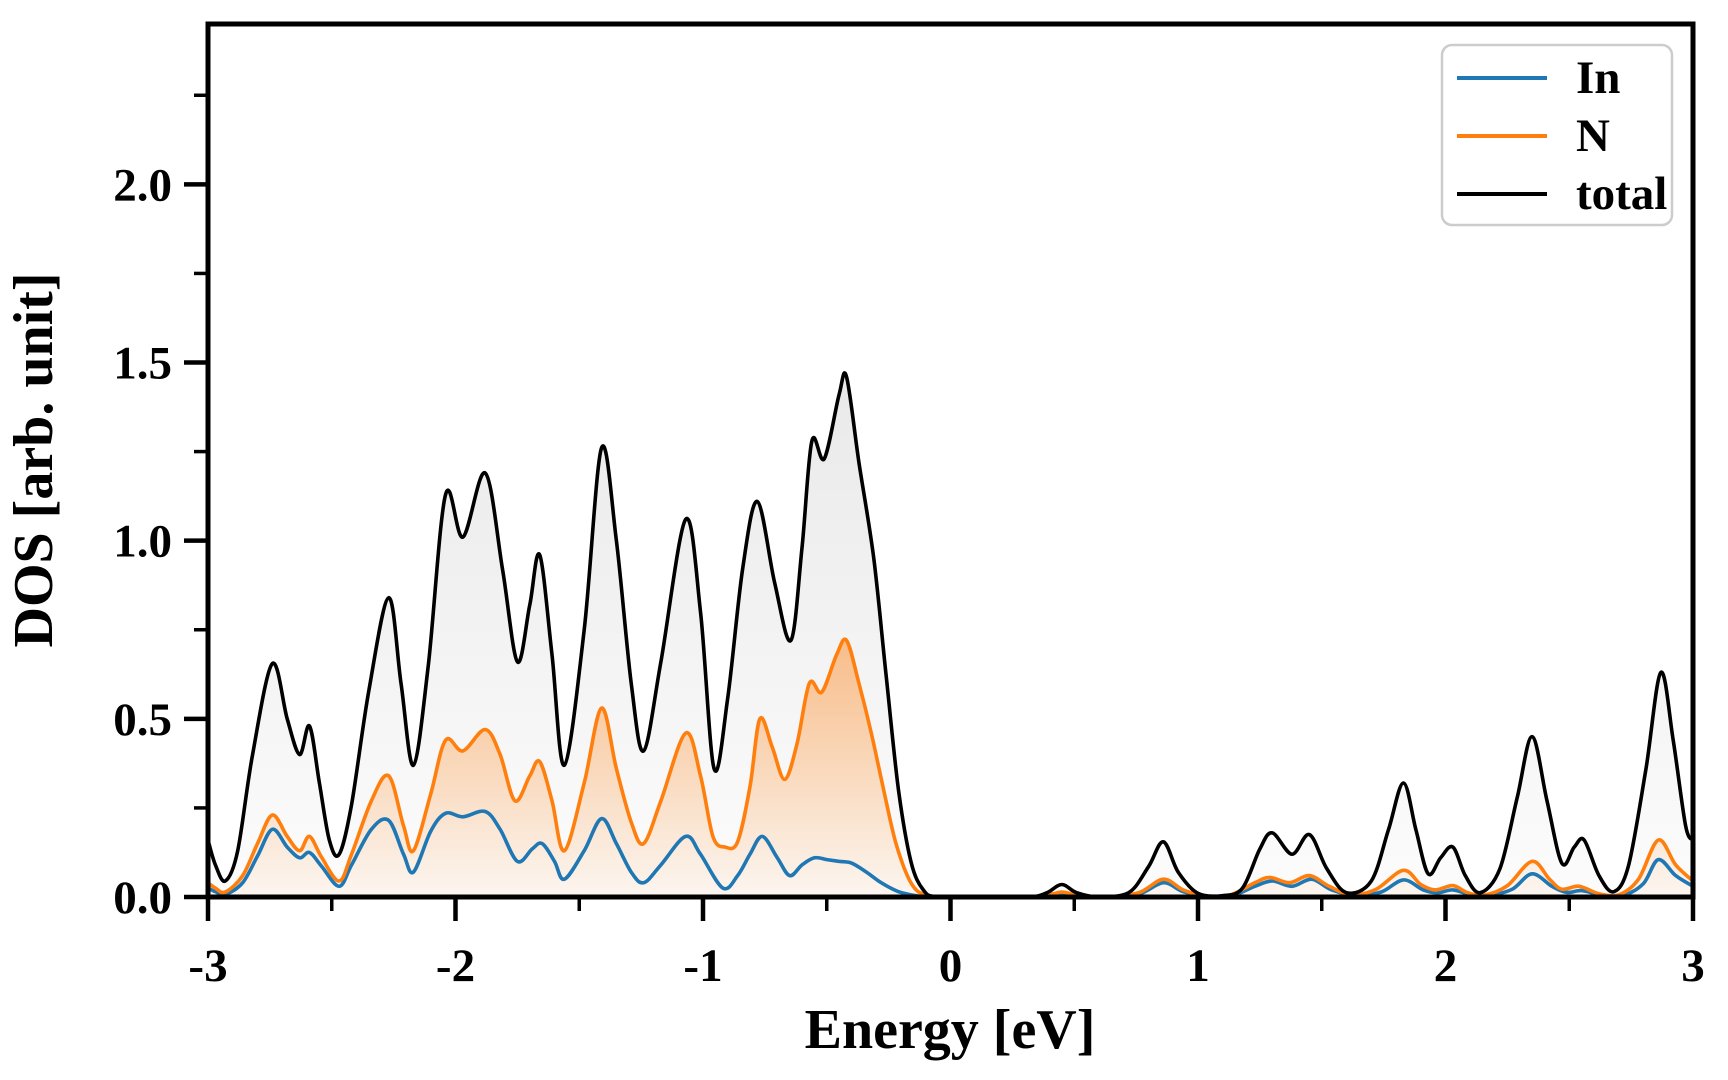 This screenshot has width=1728, height=1080. I want to click on legend-box, so click(1557, 135).